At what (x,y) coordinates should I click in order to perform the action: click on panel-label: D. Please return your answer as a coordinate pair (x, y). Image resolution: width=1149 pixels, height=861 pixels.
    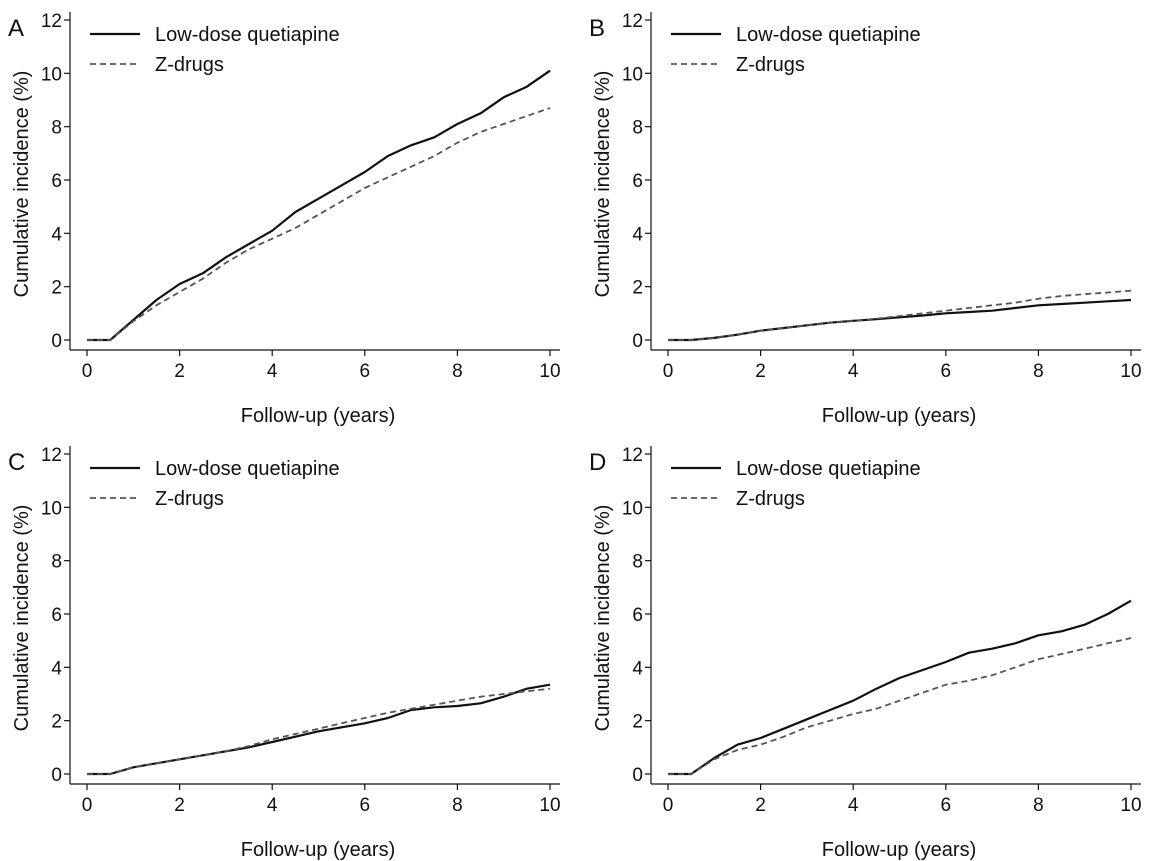
    Looking at the image, I should click on (597, 462).